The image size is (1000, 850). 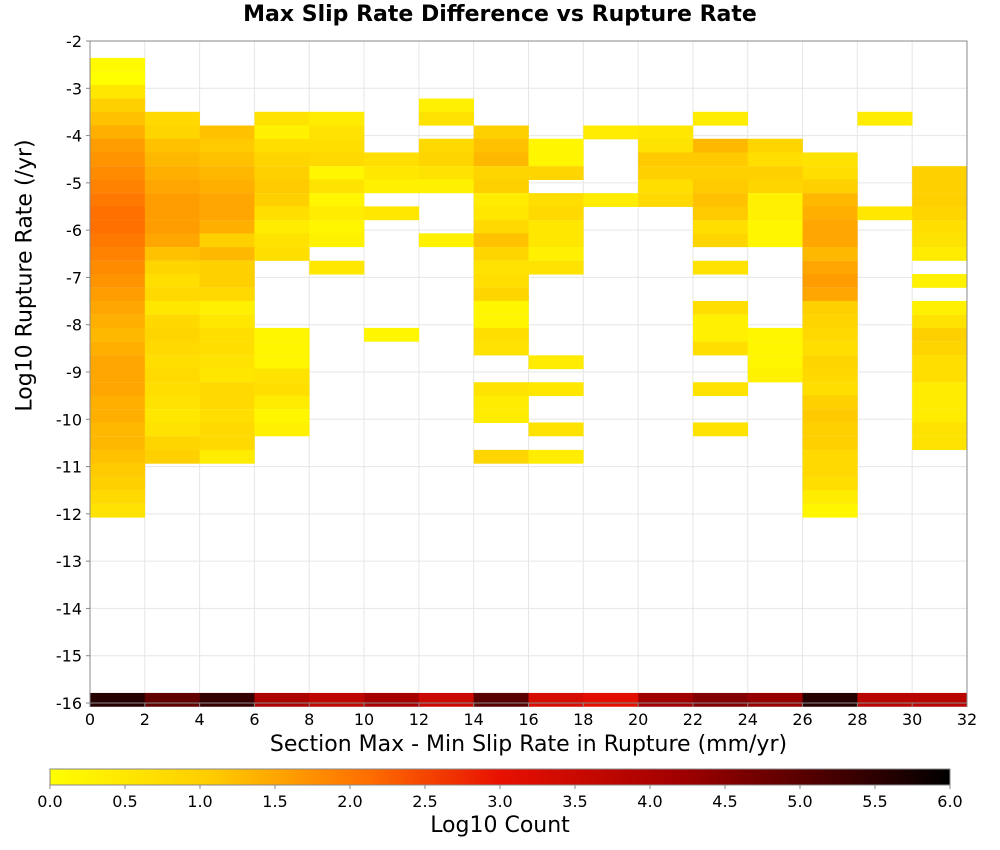 What do you see at coordinates (649, 801) in the screenshot?
I see `colorbar-tick-label: 4.0` at bounding box center [649, 801].